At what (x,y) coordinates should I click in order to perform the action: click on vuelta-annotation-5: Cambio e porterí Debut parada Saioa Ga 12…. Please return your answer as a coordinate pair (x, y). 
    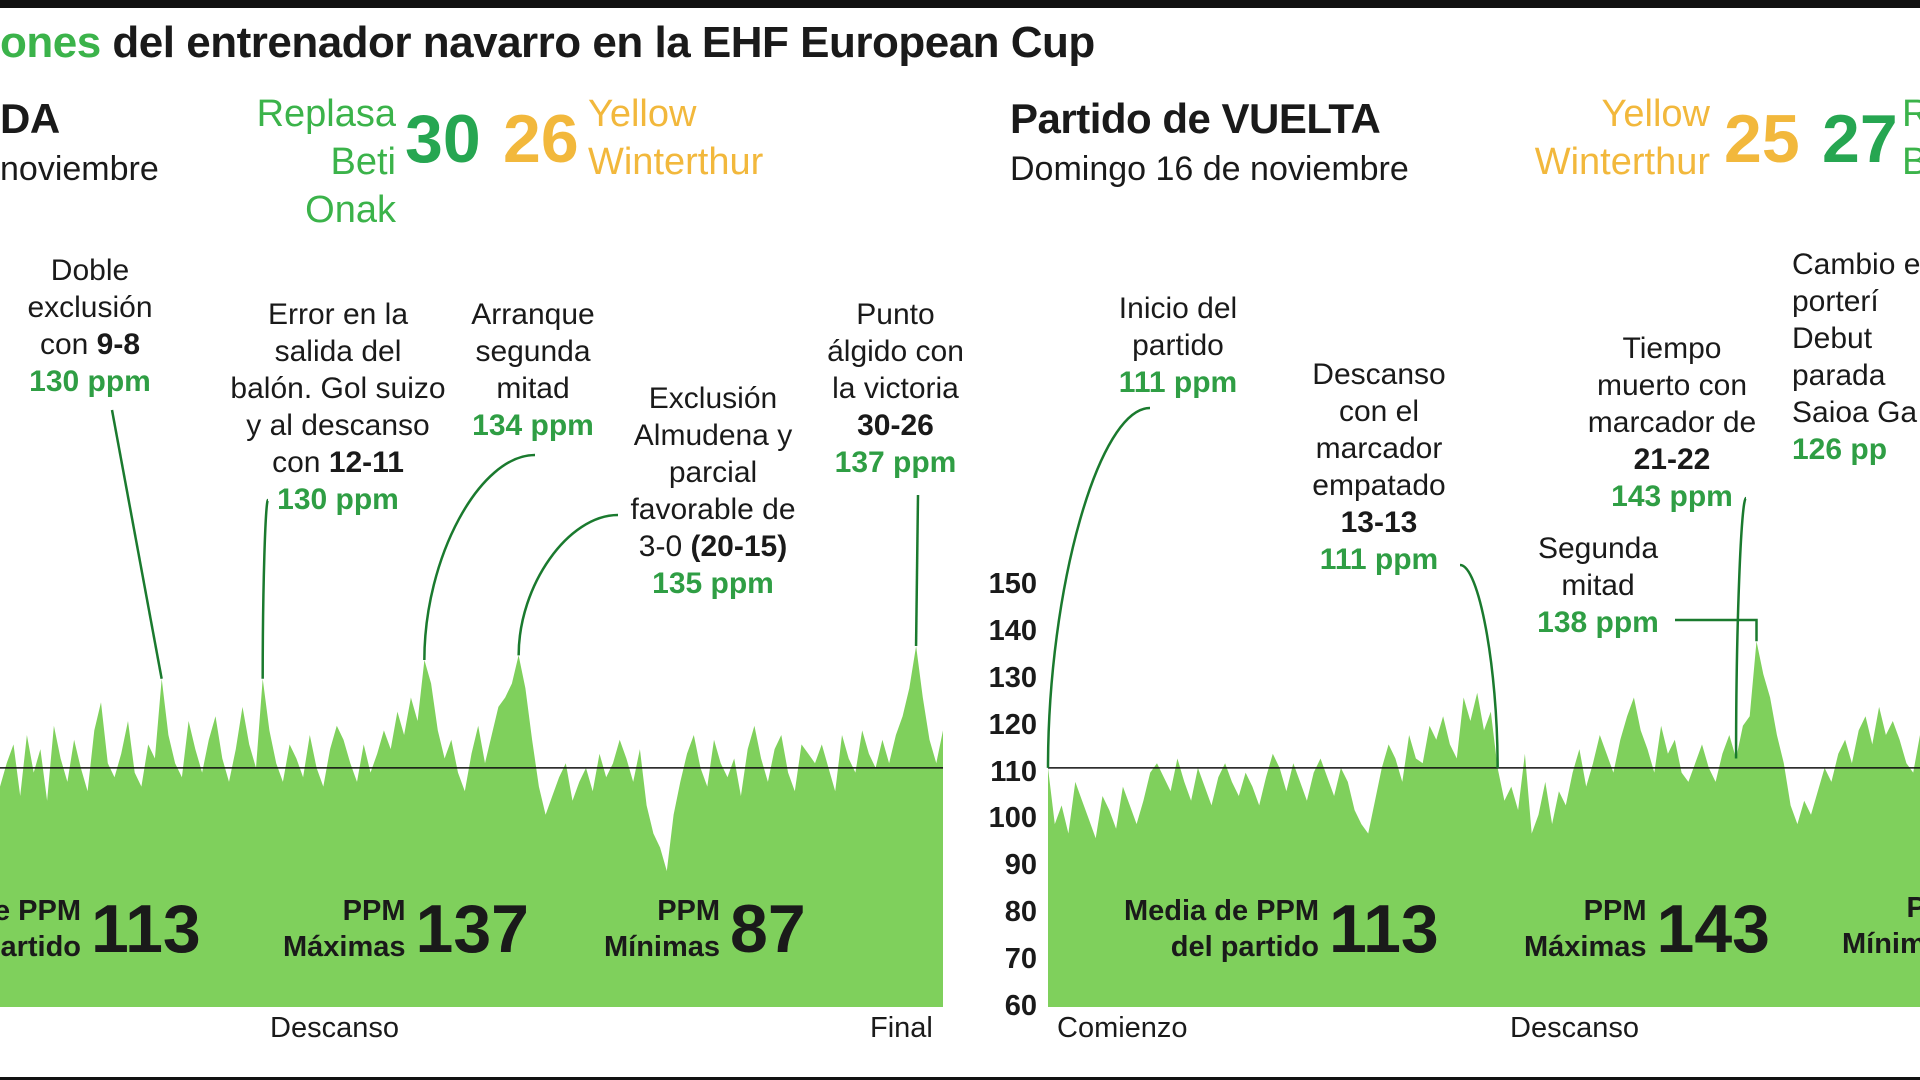
    Looking at the image, I should click on (1856, 357).